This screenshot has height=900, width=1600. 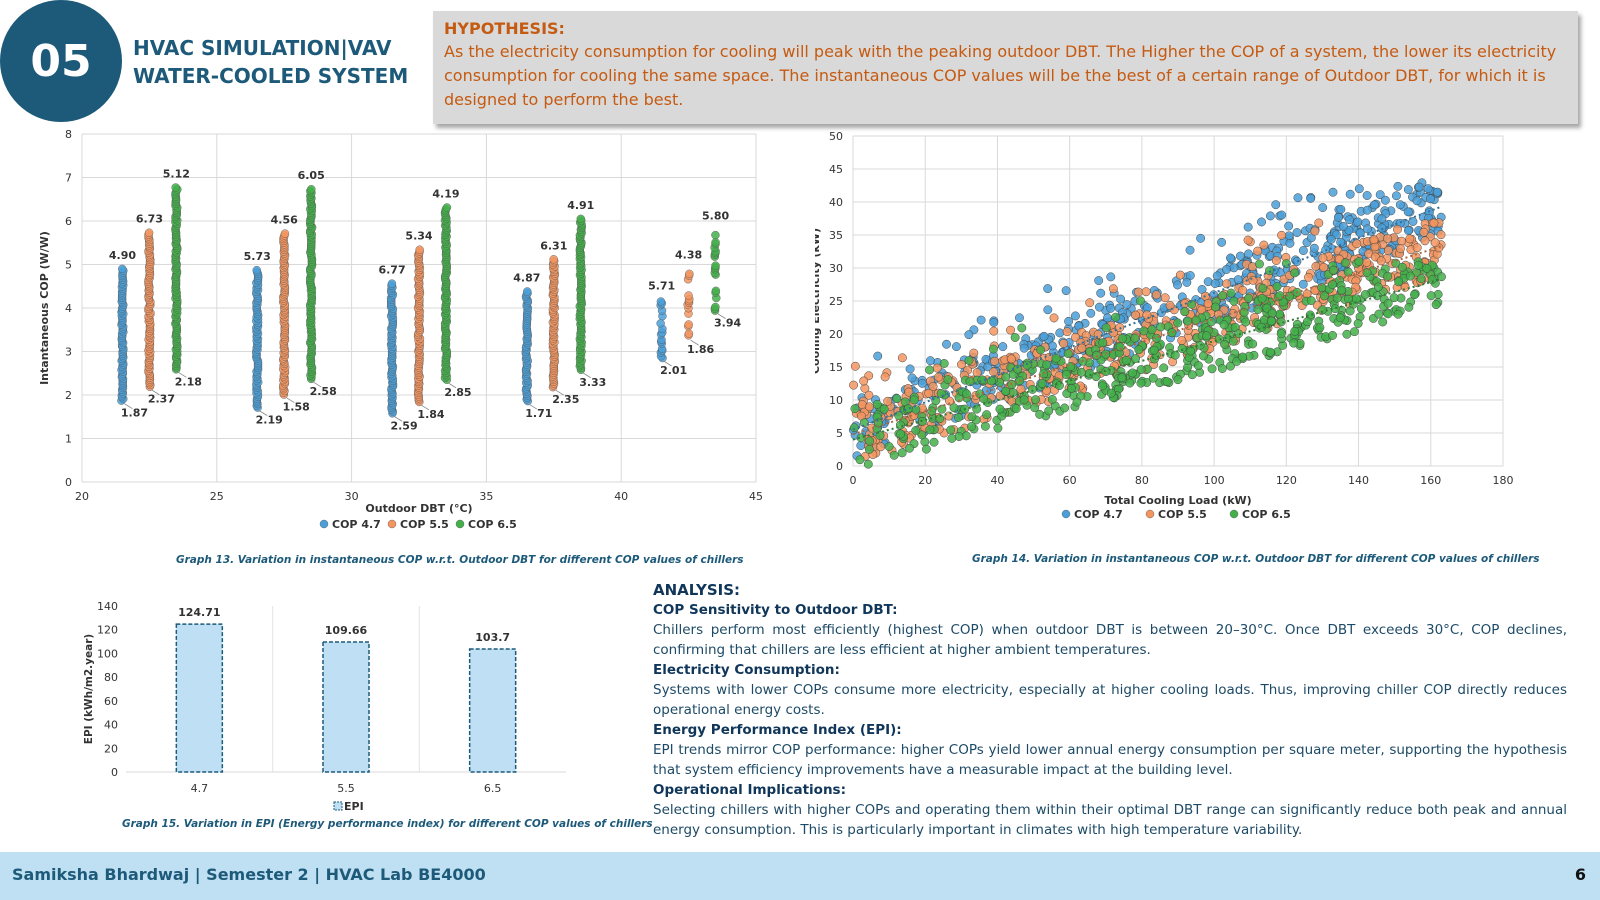 What do you see at coordinates (269, 420) in the screenshot?
I see `min-data-label: 2.19` at bounding box center [269, 420].